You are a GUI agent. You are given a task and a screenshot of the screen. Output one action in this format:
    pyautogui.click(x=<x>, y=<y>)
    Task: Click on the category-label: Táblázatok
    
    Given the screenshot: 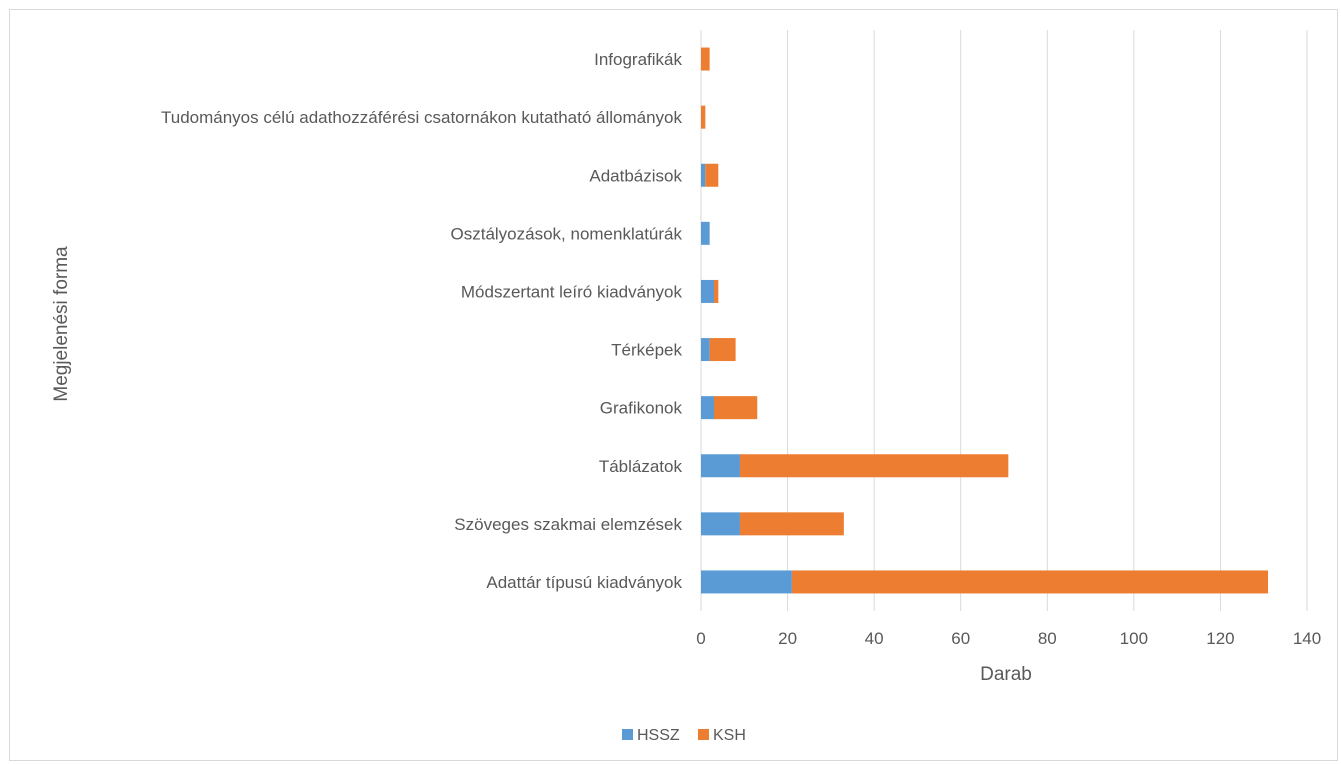 What is the action you would take?
    pyautogui.click(x=641, y=466)
    